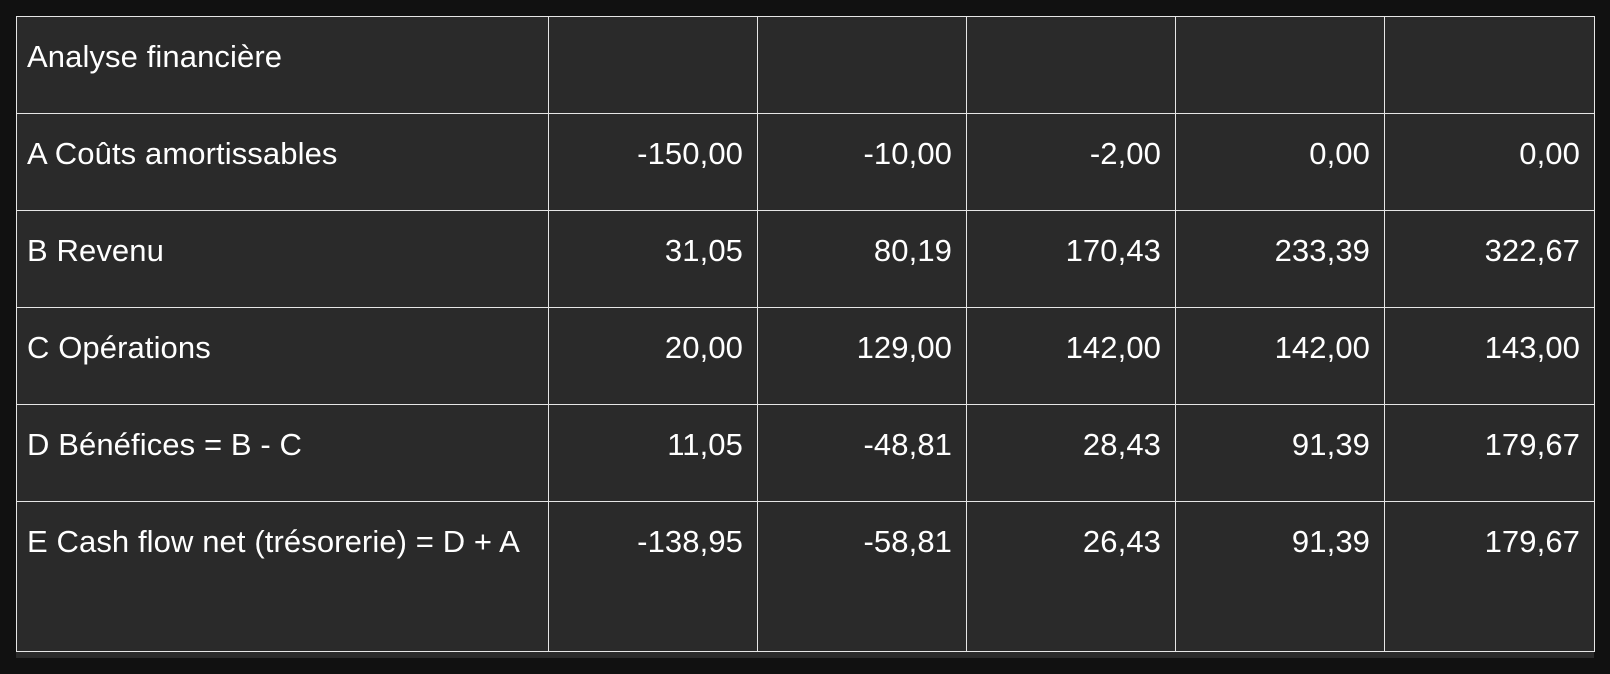 The width and height of the screenshot is (1610, 674). I want to click on value-cell: 80,19, so click(862, 259).